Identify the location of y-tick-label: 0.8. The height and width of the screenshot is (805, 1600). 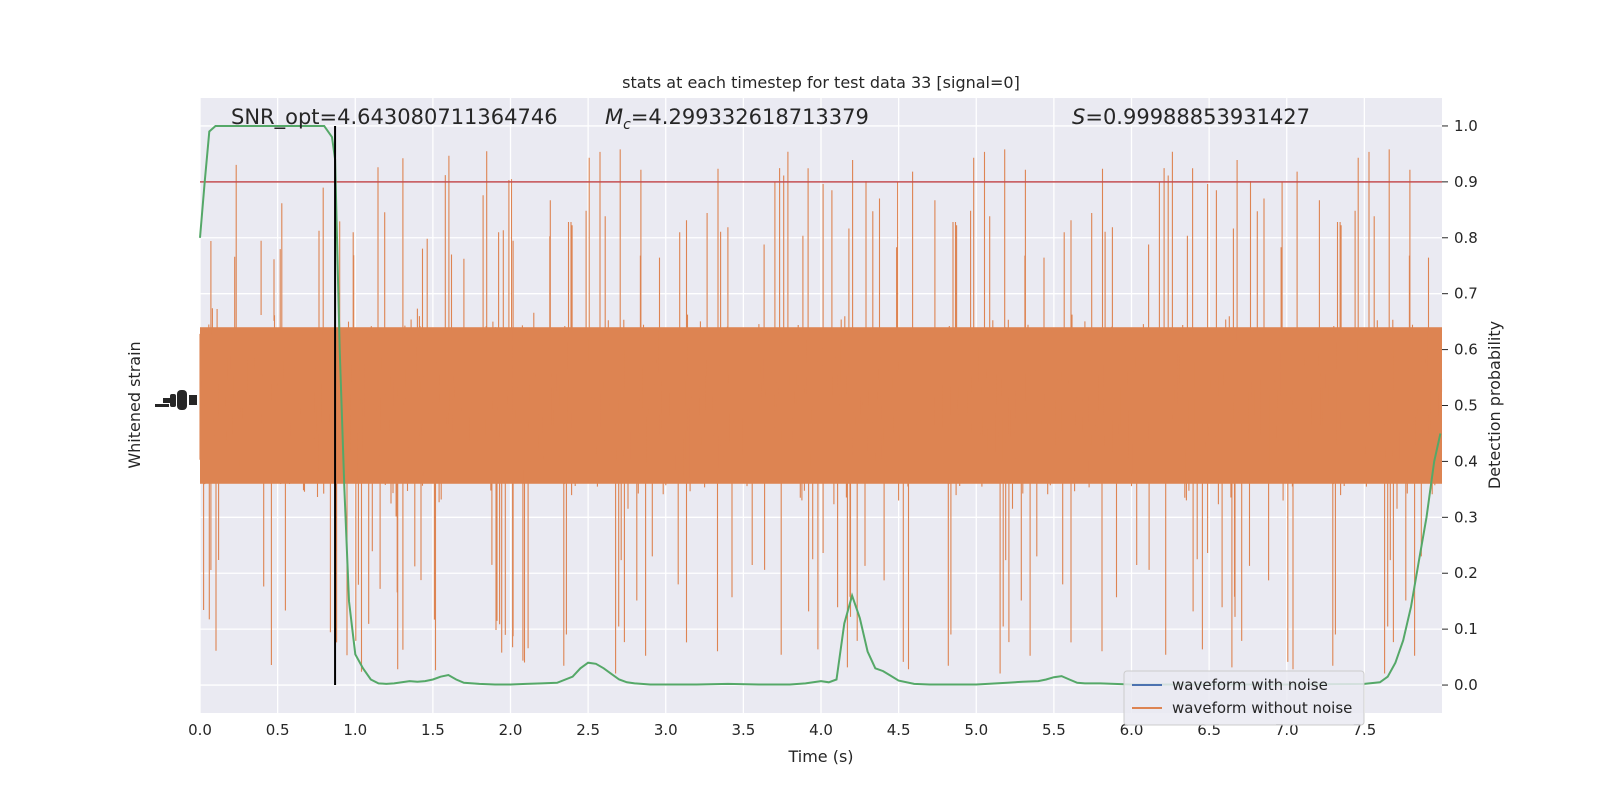
(1466, 238).